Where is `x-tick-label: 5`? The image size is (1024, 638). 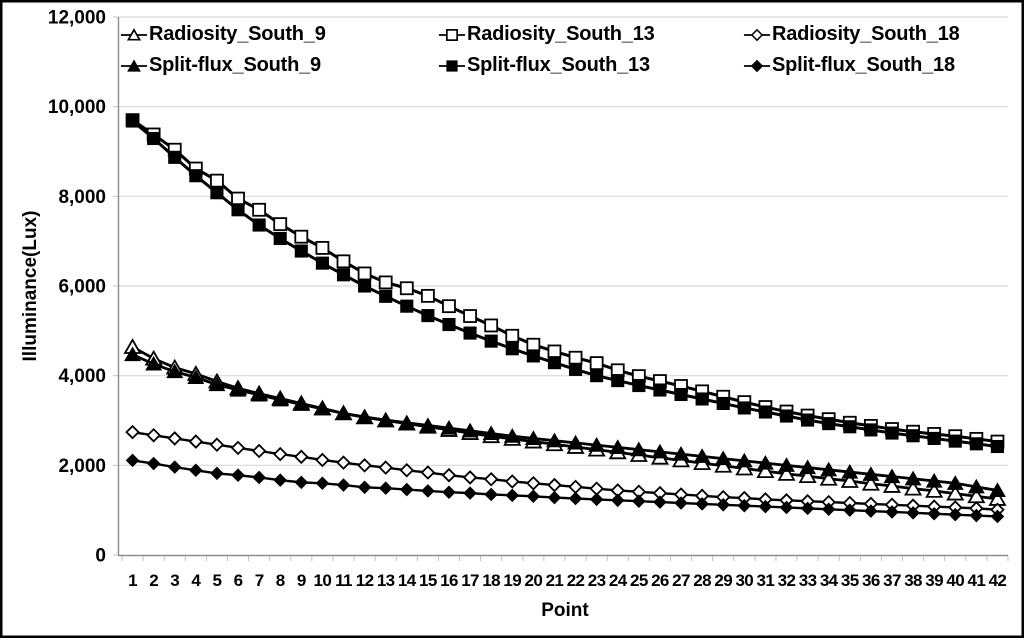 x-tick-label: 5 is located at coordinates (216, 580).